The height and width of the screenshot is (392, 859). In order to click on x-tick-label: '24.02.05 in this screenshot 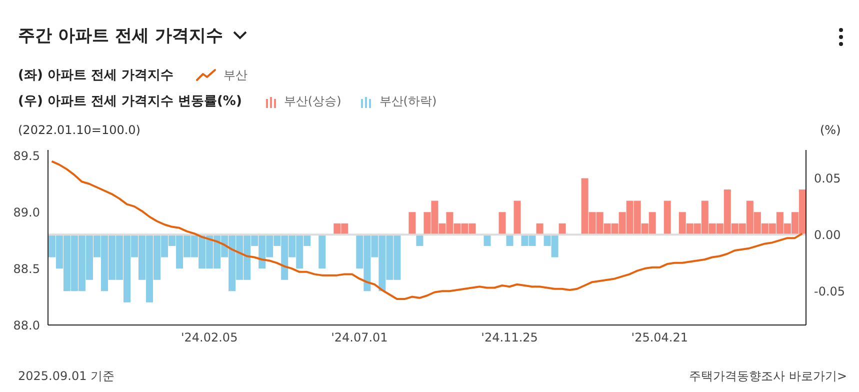, I will do `click(209, 337)`.